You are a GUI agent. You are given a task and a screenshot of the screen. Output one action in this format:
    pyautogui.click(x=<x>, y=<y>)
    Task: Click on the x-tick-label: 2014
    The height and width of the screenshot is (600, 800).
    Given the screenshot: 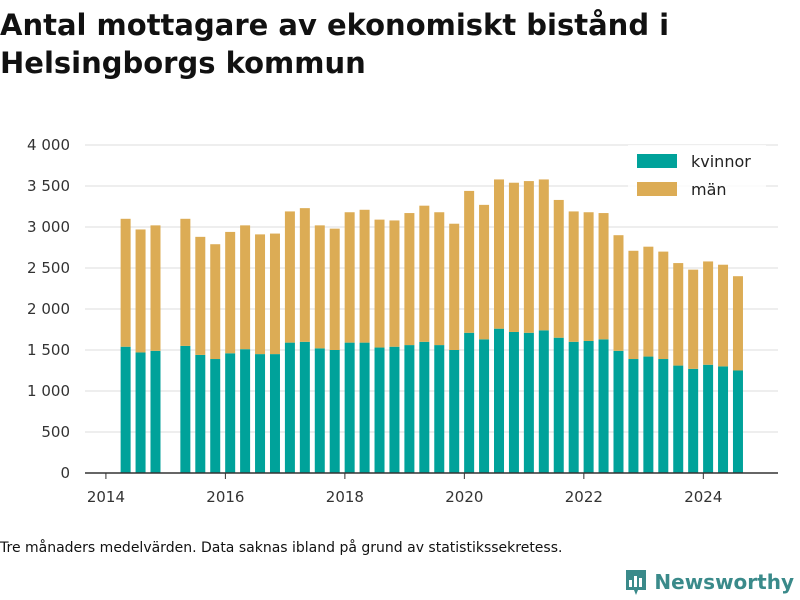 What is the action you would take?
    pyautogui.click(x=106, y=497)
    